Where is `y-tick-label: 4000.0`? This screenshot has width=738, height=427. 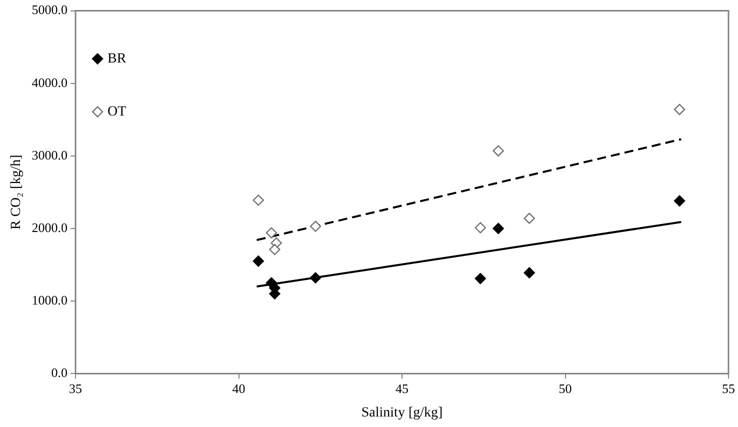 y-tick-label: 4000.0 is located at coordinates (50, 82).